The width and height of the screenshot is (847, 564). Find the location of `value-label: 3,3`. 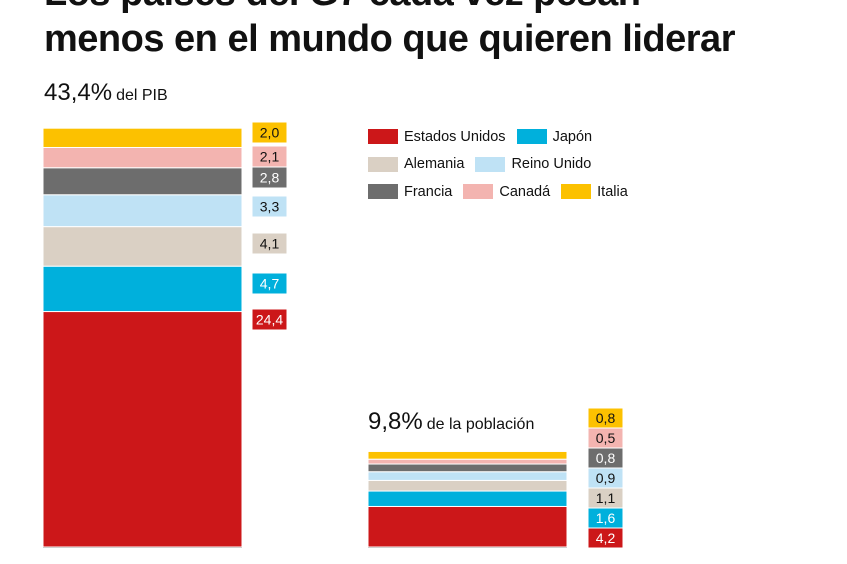

value-label: 3,3 is located at coordinates (270, 207).